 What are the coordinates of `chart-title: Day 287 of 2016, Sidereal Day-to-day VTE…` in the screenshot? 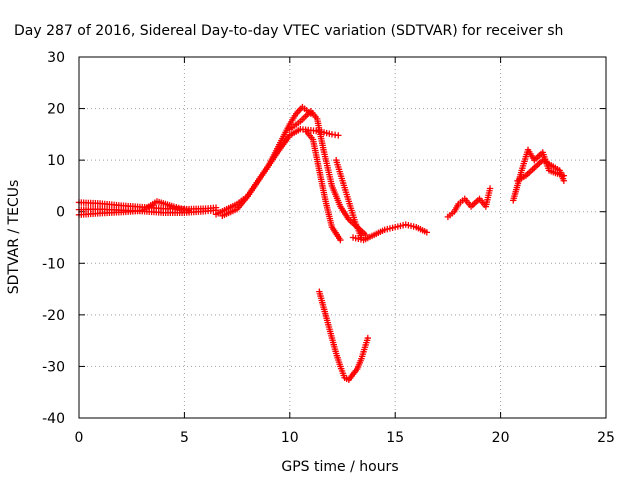 It's located at (288, 31).